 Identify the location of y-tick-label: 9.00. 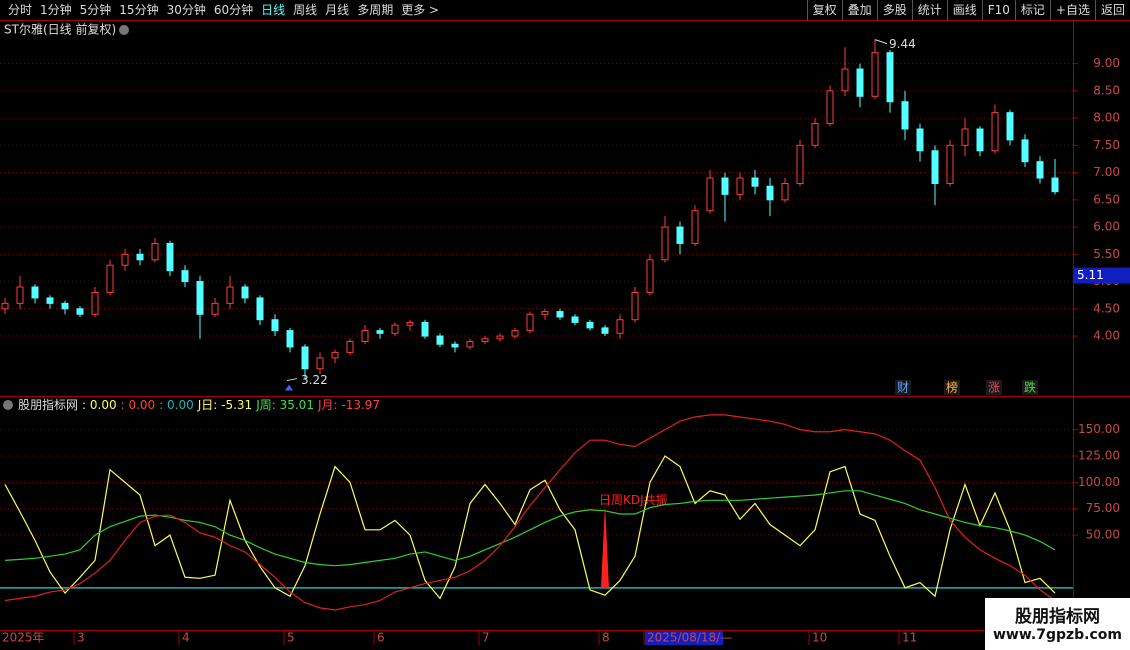
(1106, 63).